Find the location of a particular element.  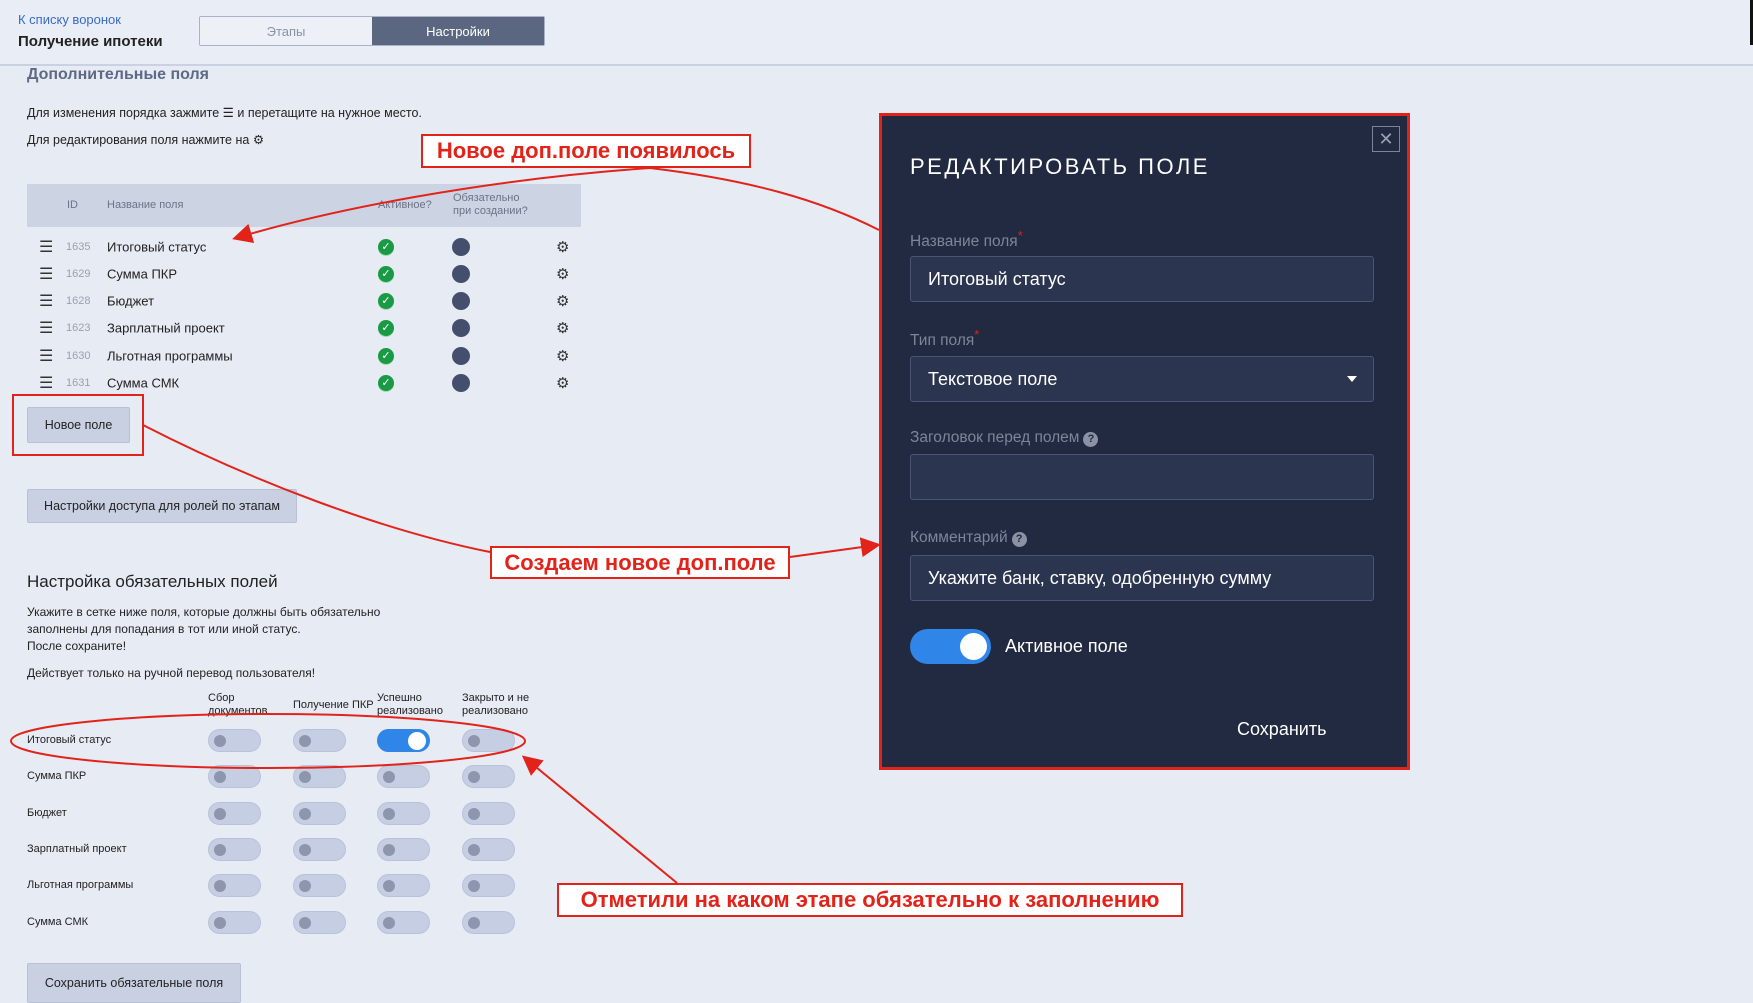

field-name: Бюджет is located at coordinates (131, 301).